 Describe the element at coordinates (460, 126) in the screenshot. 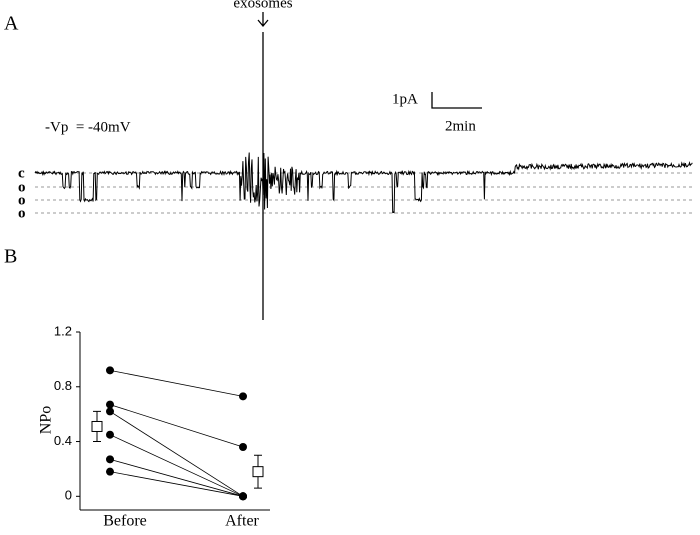

I see `scale-label: 2min` at that location.